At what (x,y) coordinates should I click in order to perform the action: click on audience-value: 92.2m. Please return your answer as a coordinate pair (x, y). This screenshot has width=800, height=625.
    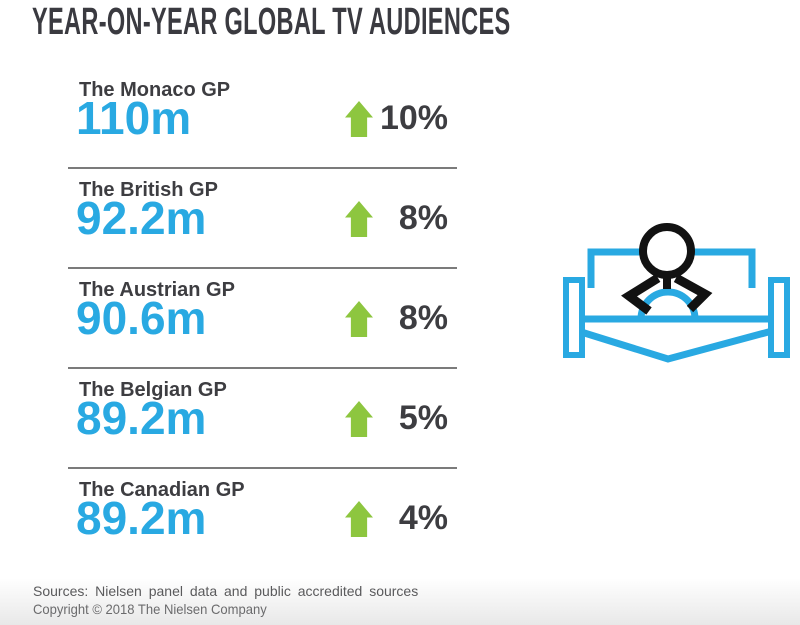
    Looking at the image, I should click on (141, 218).